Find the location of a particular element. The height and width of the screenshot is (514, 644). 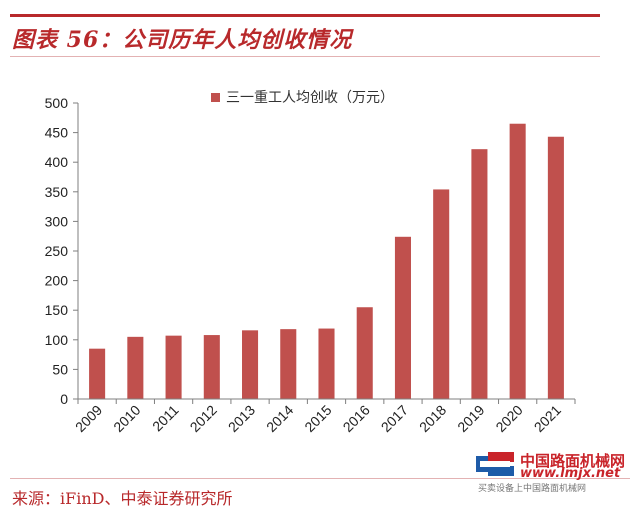

bar-2013 is located at coordinates (250, 364).